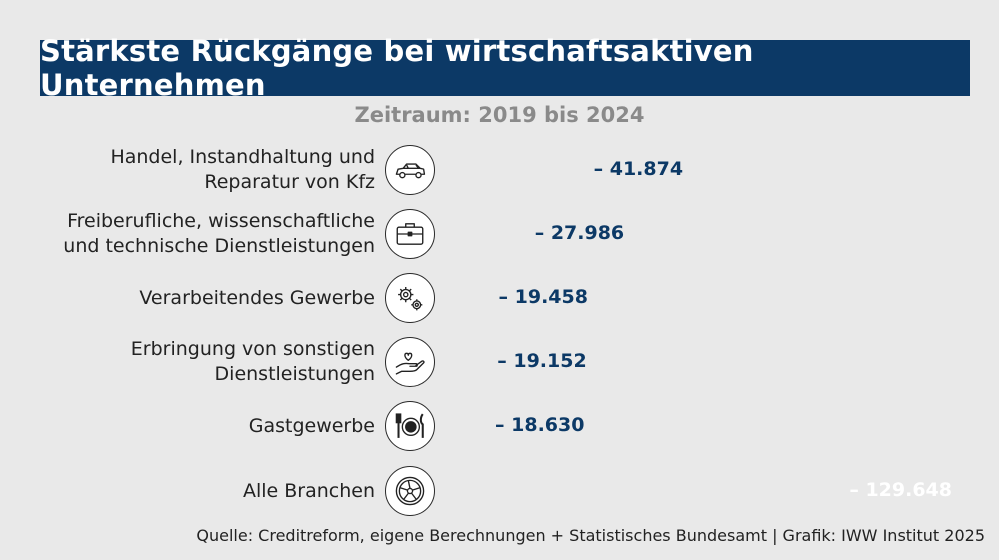 This screenshot has width=999, height=560. Describe the element at coordinates (308, 490) in the screenshot. I see `category-label: Alle Branchen` at that location.